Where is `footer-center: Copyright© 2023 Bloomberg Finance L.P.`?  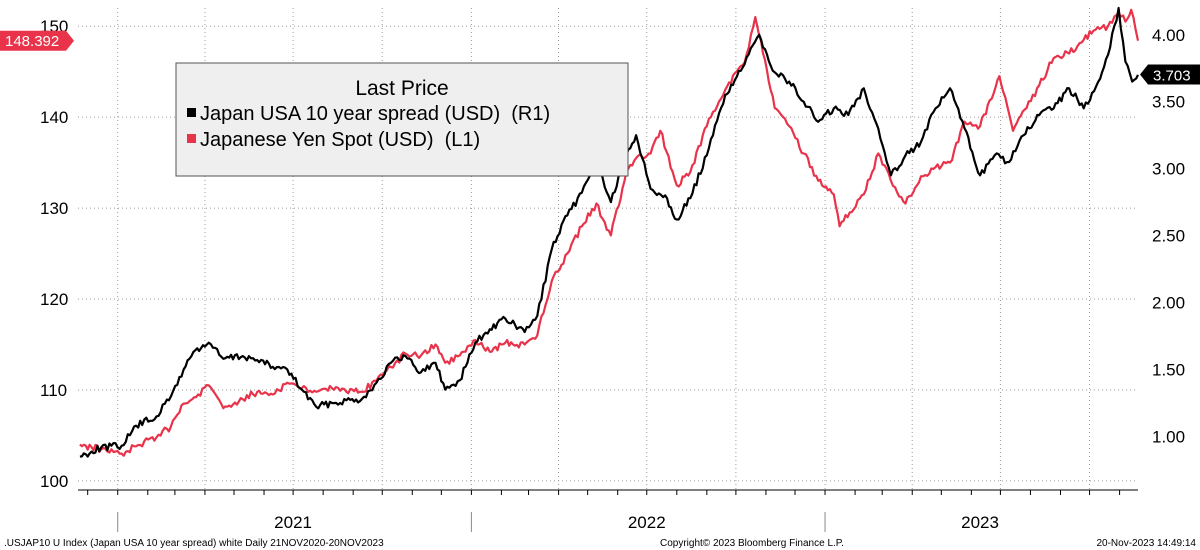
footer-center: Copyright© 2023 Bloomberg Finance L.P. is located at coordinates (752, 543).